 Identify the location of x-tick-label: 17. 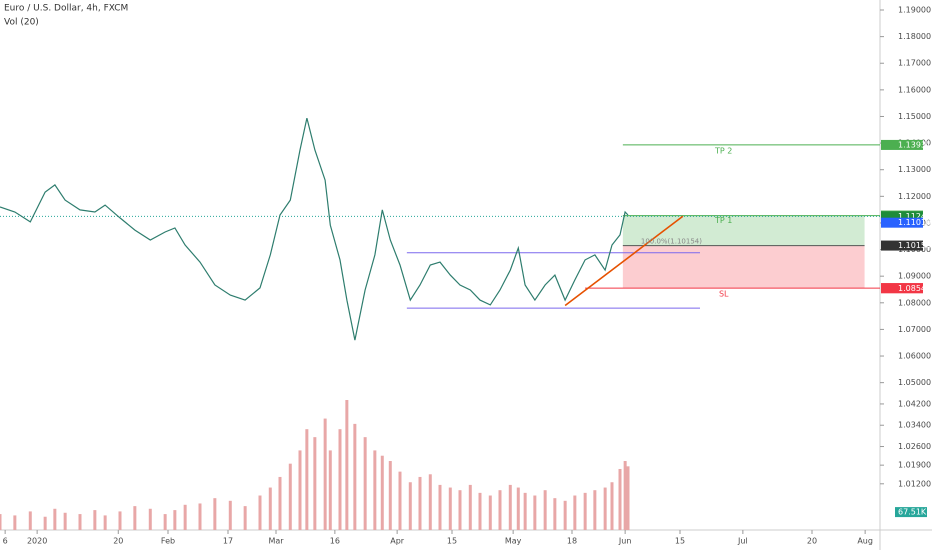
(228, 541).